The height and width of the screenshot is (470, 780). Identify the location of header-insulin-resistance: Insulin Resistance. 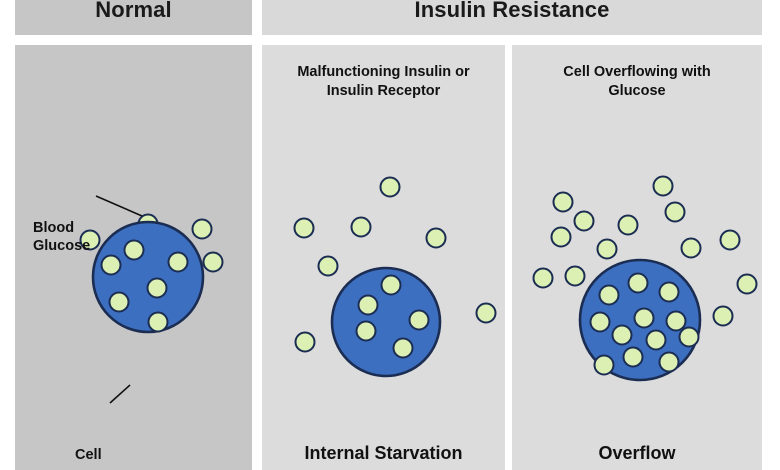
(512, 17).